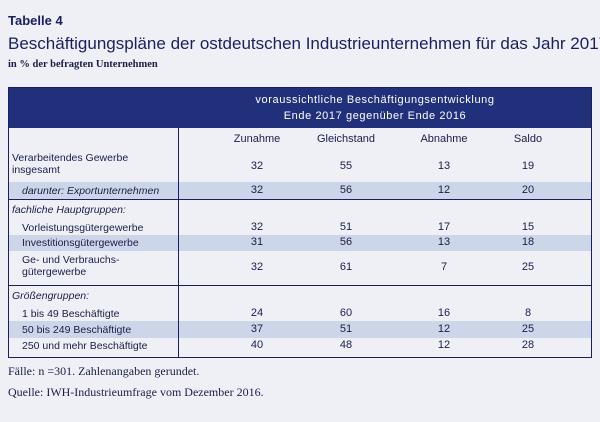 This screenshot has width=600, height=422. Describe the element at coordinates (69, 210) in the screenshot. I see `group-heading: fachliche Hauptgruppen:` at that location.